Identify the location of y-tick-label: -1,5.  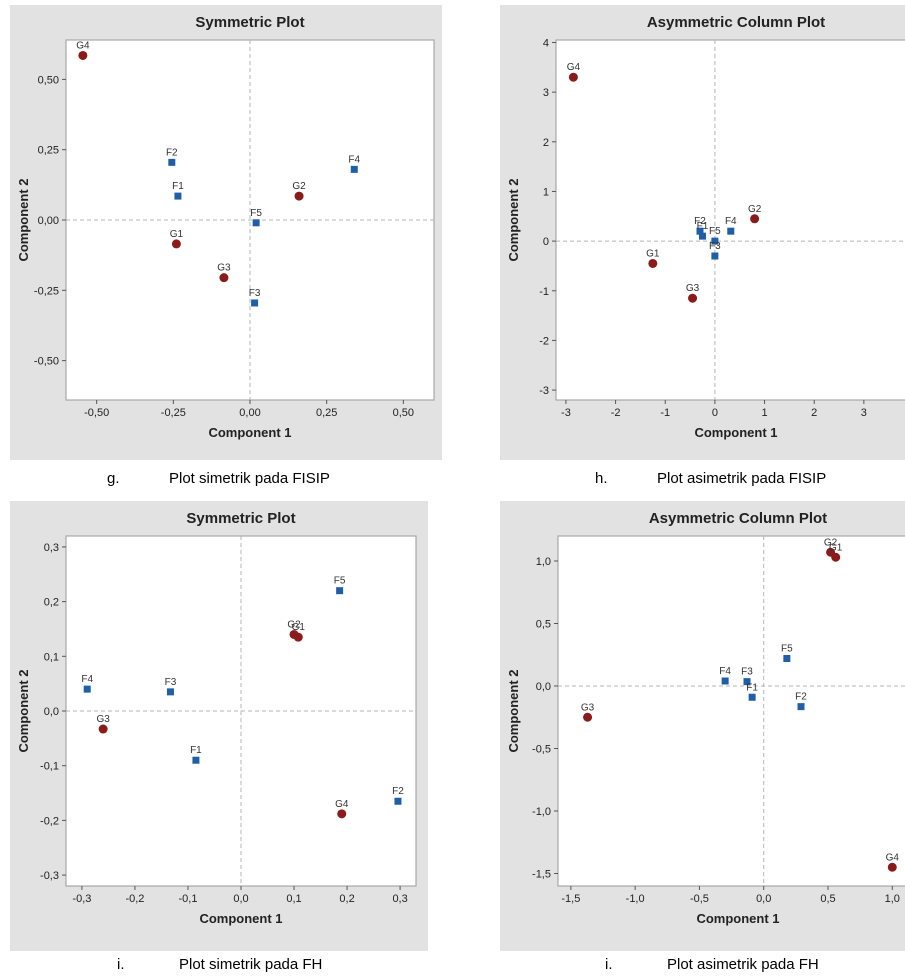
(541, 875).